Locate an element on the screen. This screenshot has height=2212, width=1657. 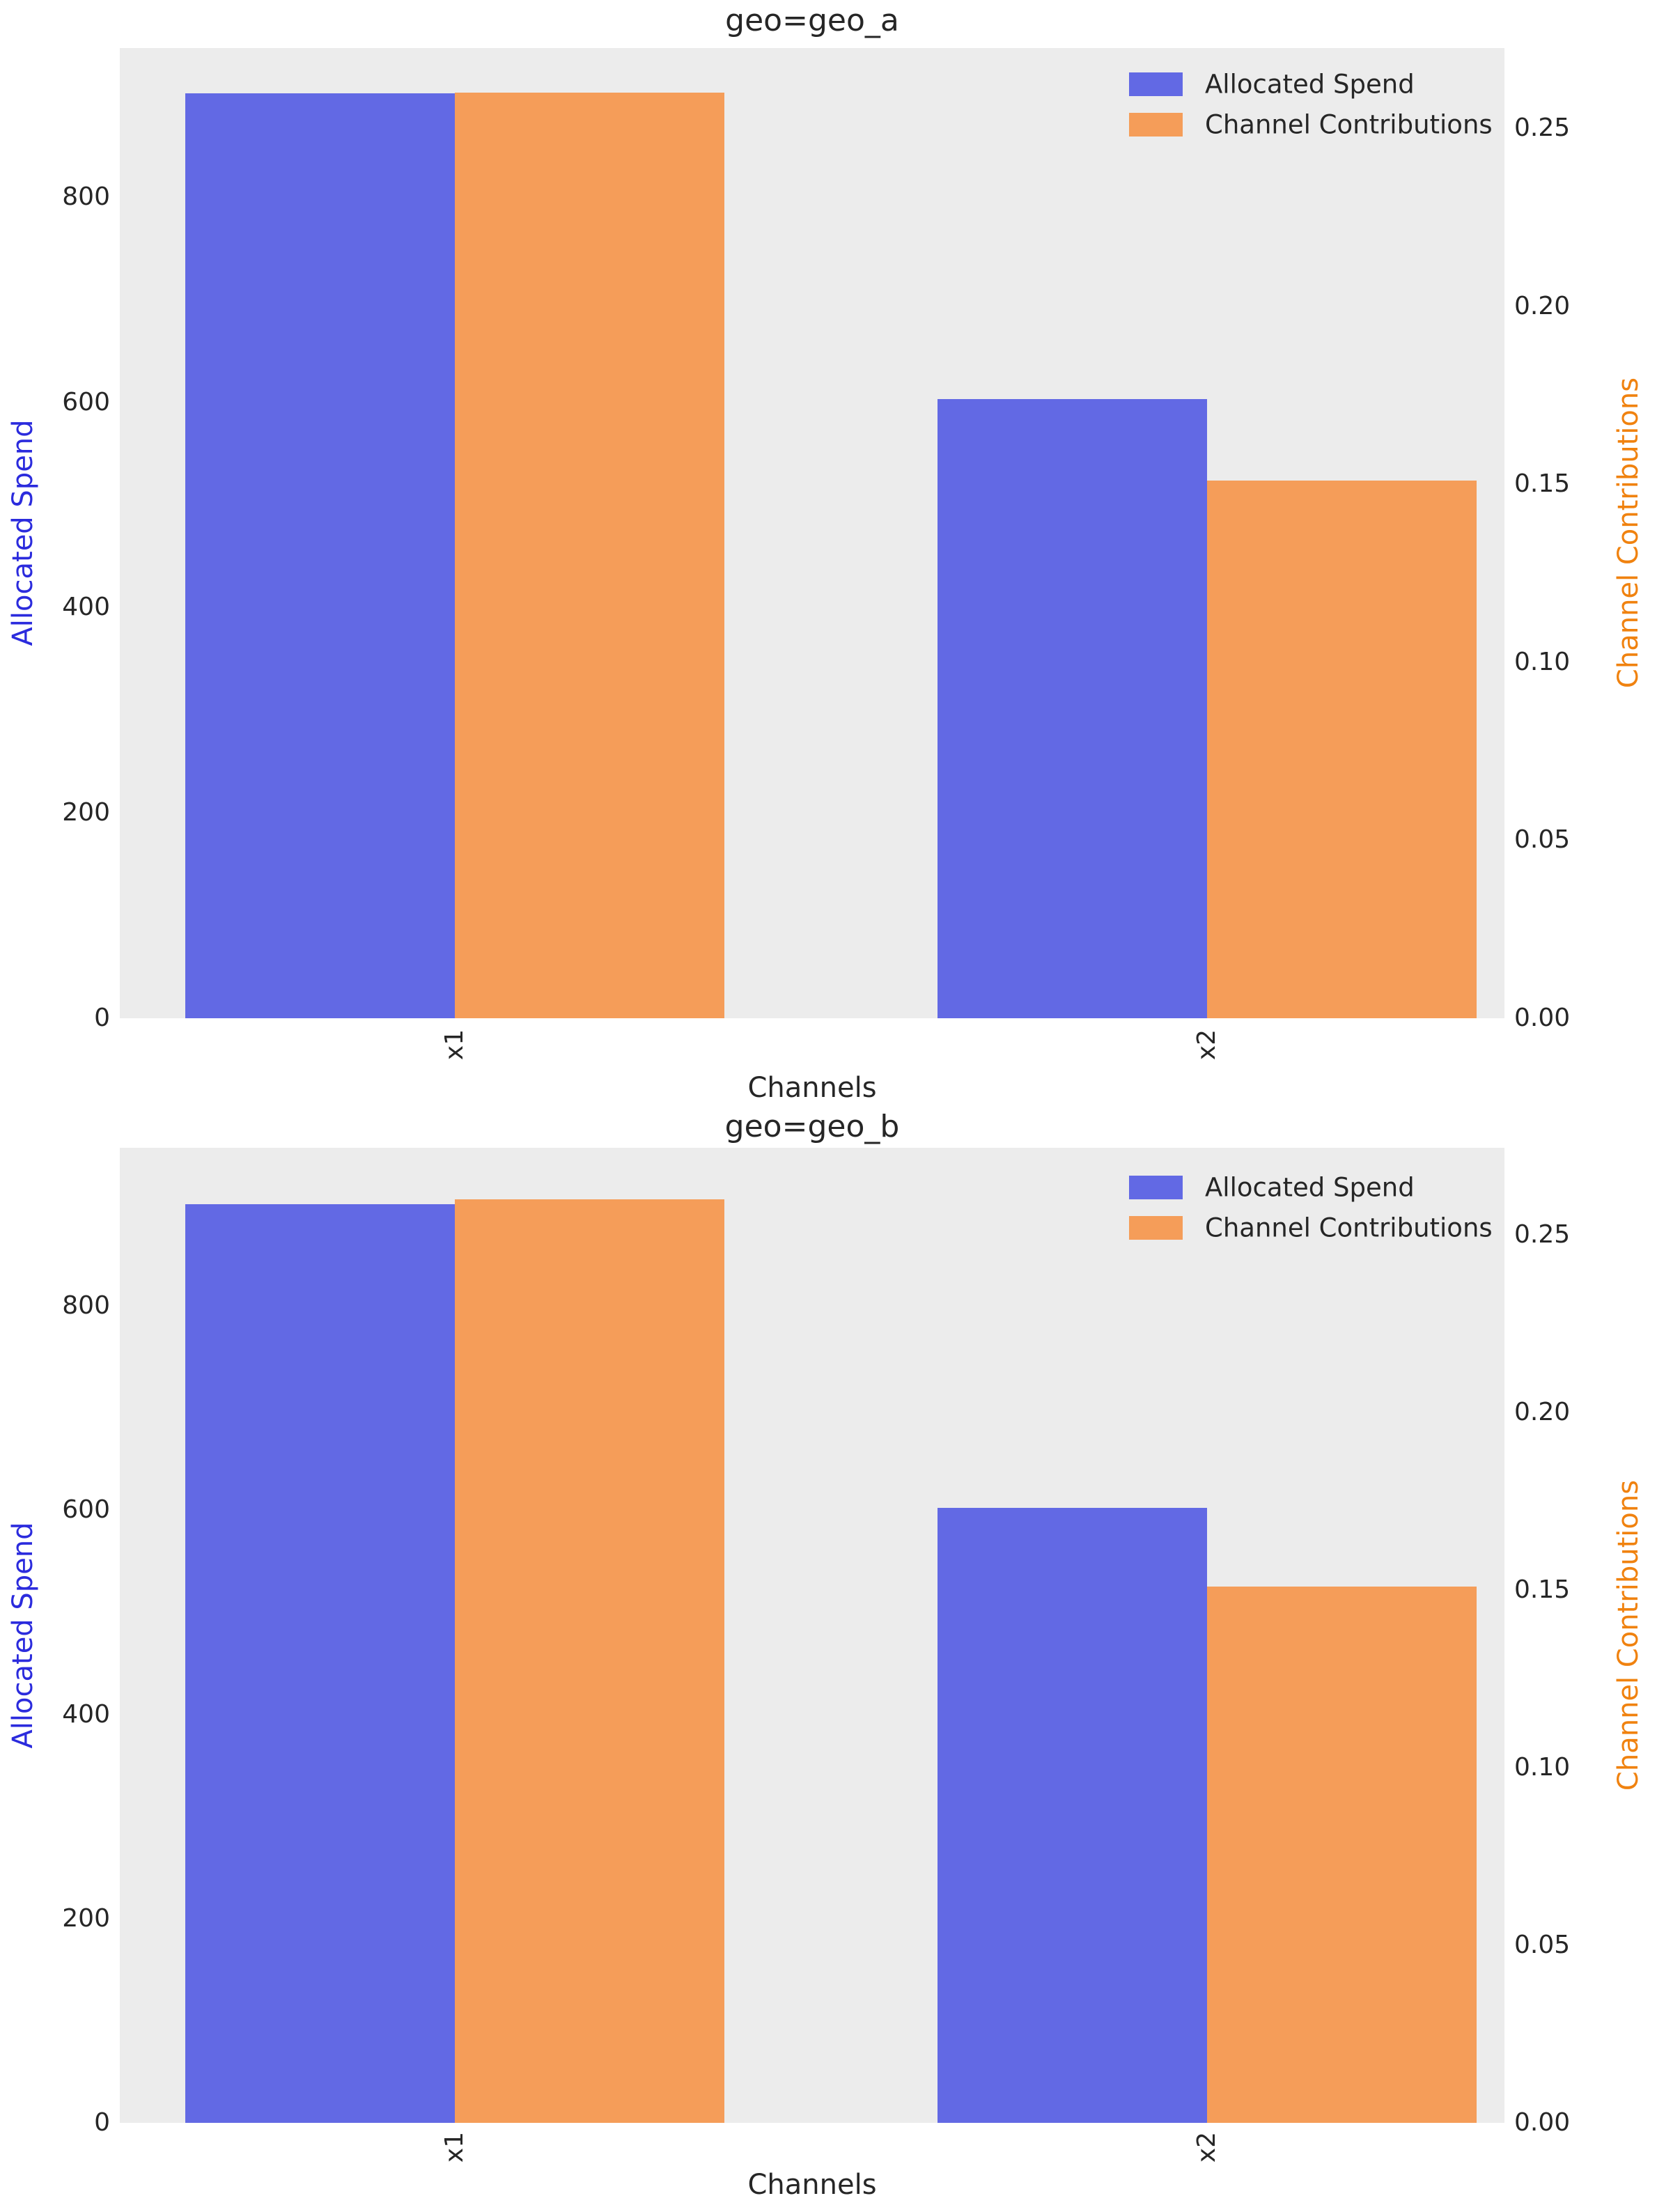
bar-allocated-spend-x1-geo_a is located at coordinates (320, 555).